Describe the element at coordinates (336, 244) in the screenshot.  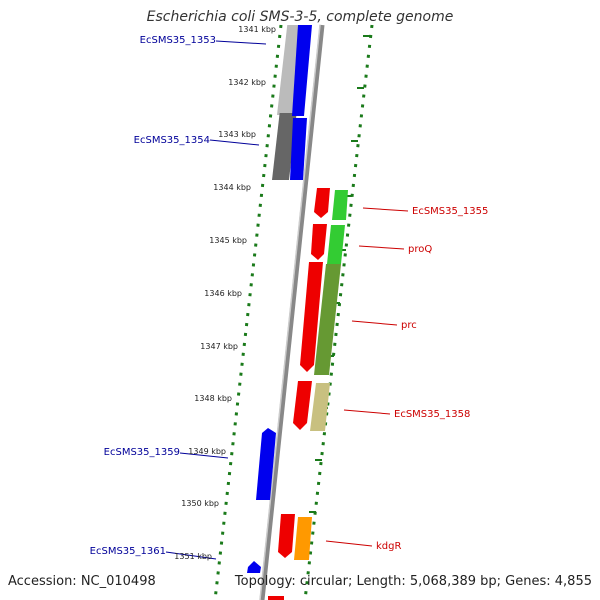
I see `cds-proQ` at that location.